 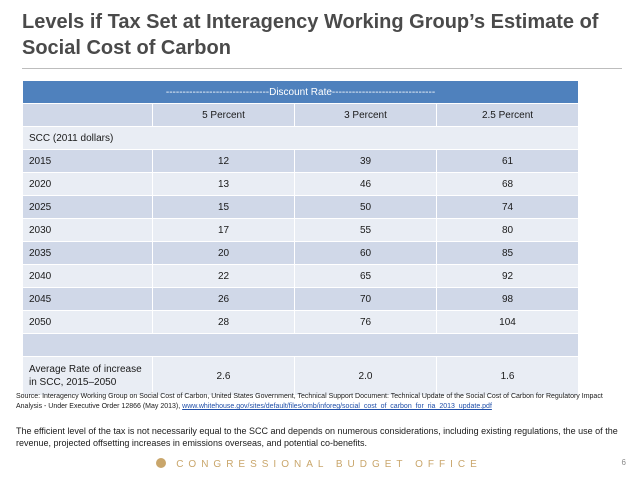 What do you see at coordinates (223, 115) in the screenshot?
I see `column-header-5-percent: 5 Percent` at bounding box center [223, 115].